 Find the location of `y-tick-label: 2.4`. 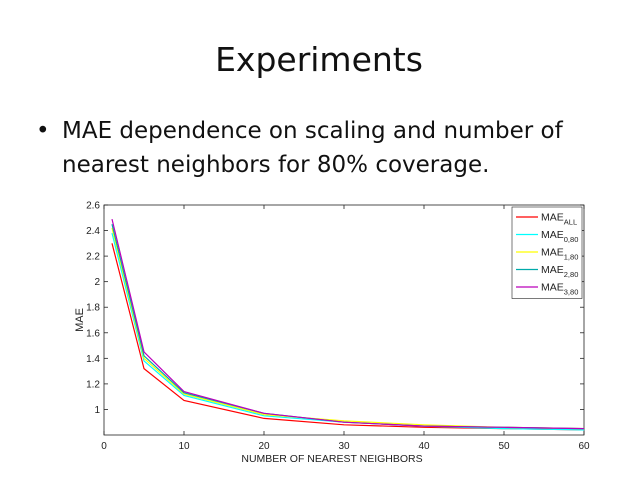

y-tick-label: 2.4 is located at coordinates (93, 231).